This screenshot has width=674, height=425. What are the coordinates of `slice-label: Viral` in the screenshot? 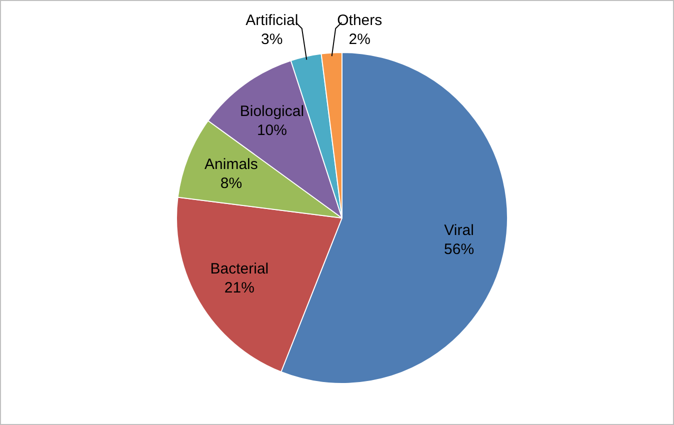 It's located at (459, 230).